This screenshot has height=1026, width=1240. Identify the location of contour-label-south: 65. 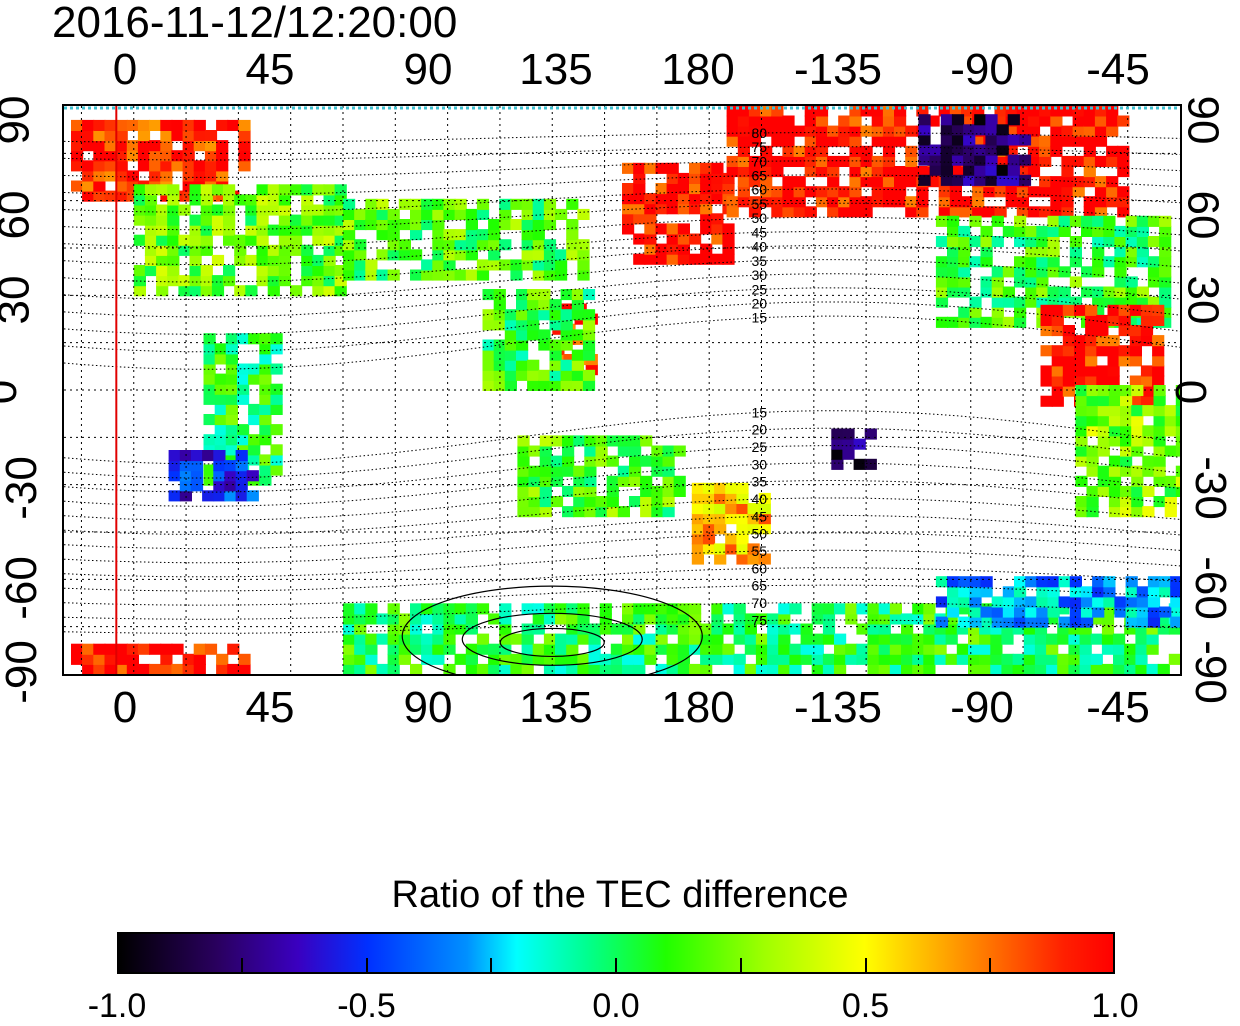
(760, 586).